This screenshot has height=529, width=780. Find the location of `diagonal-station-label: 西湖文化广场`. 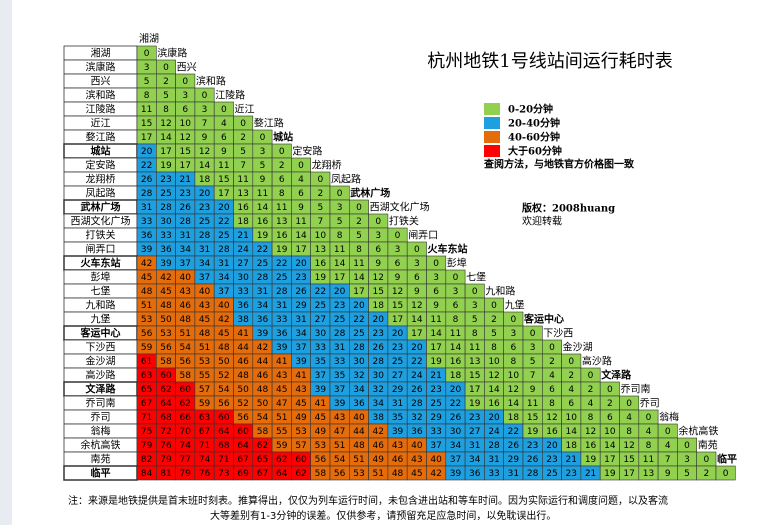

diagonal-station-label: 西湖文化广场 is located at coordinates (400, 207).